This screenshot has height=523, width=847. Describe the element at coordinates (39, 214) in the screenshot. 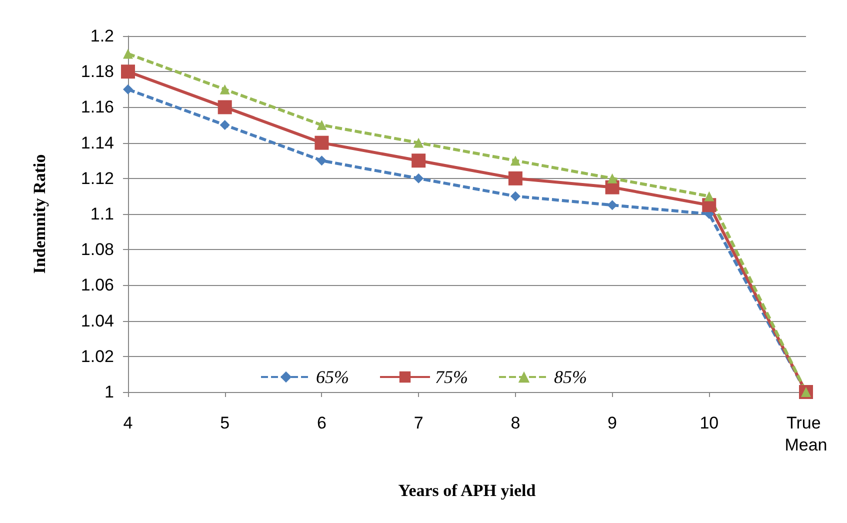

I see `y-axis-title: Indemnity Ratio` at that location.